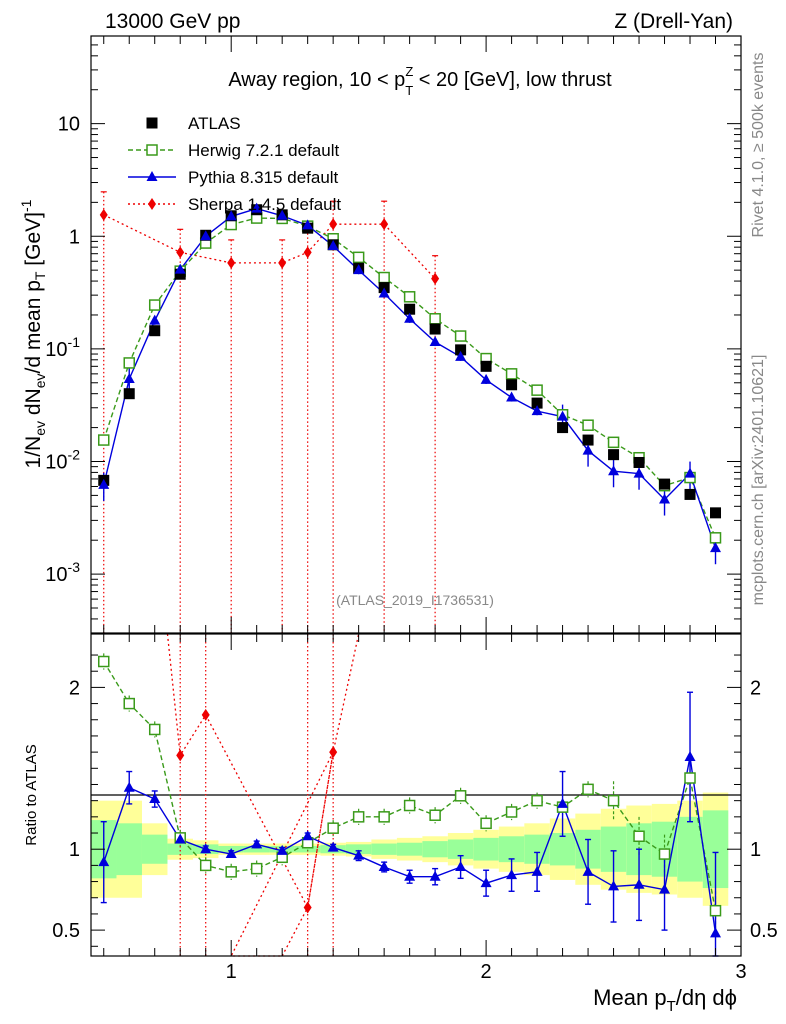  I want to click on ratio-y-tick-label-right: 1, so click(755, 850).